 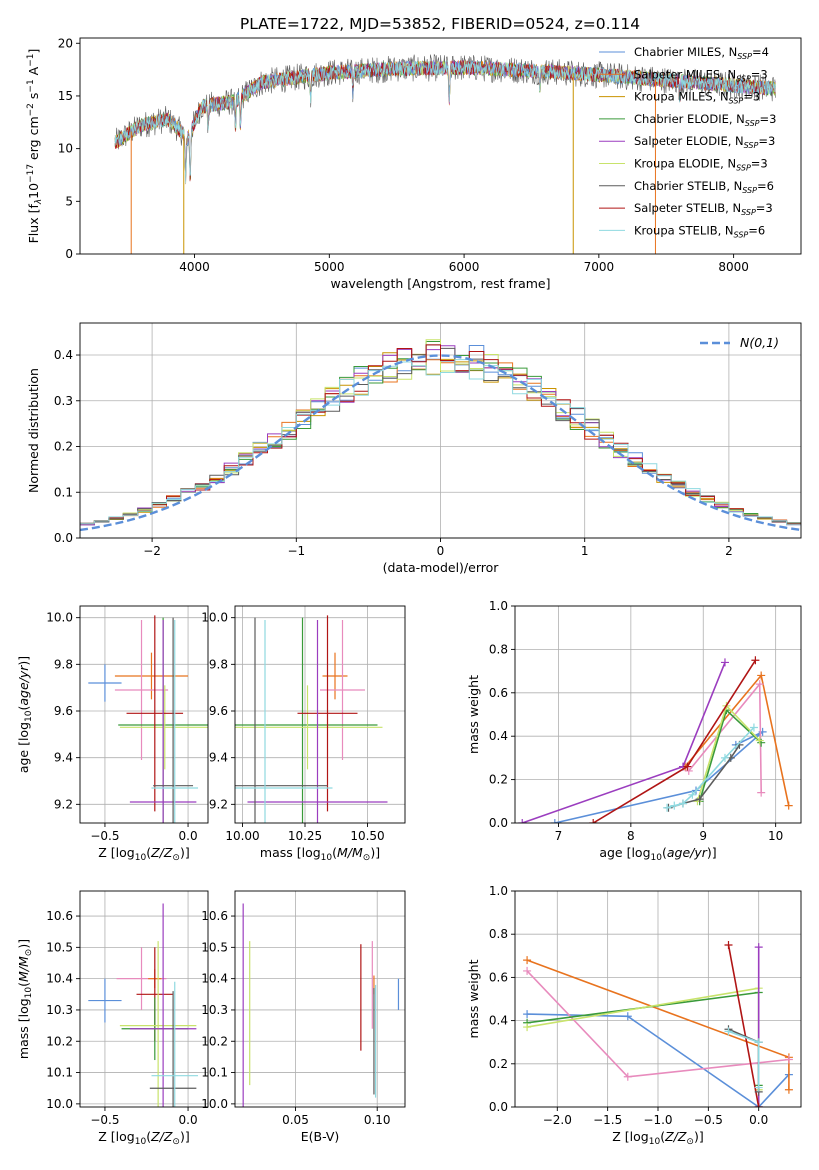 I want to click on mass-vs-ebv-plot-area, so click(x=321, y=1005).